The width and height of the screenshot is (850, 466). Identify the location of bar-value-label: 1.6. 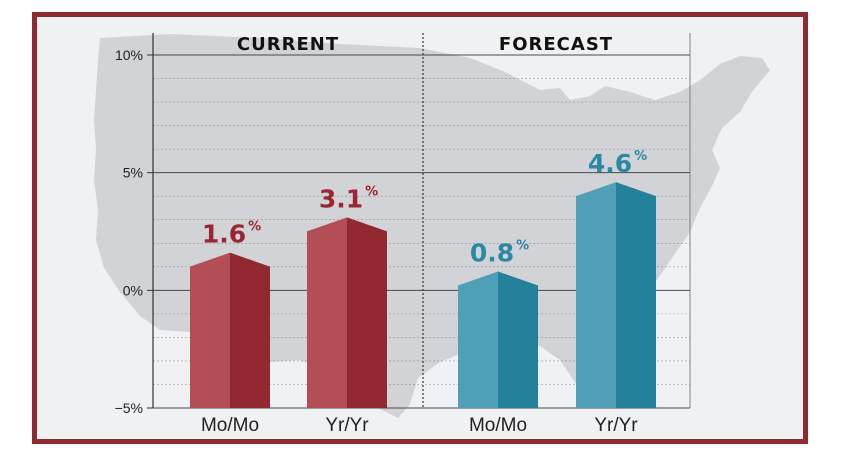
(224, 234).